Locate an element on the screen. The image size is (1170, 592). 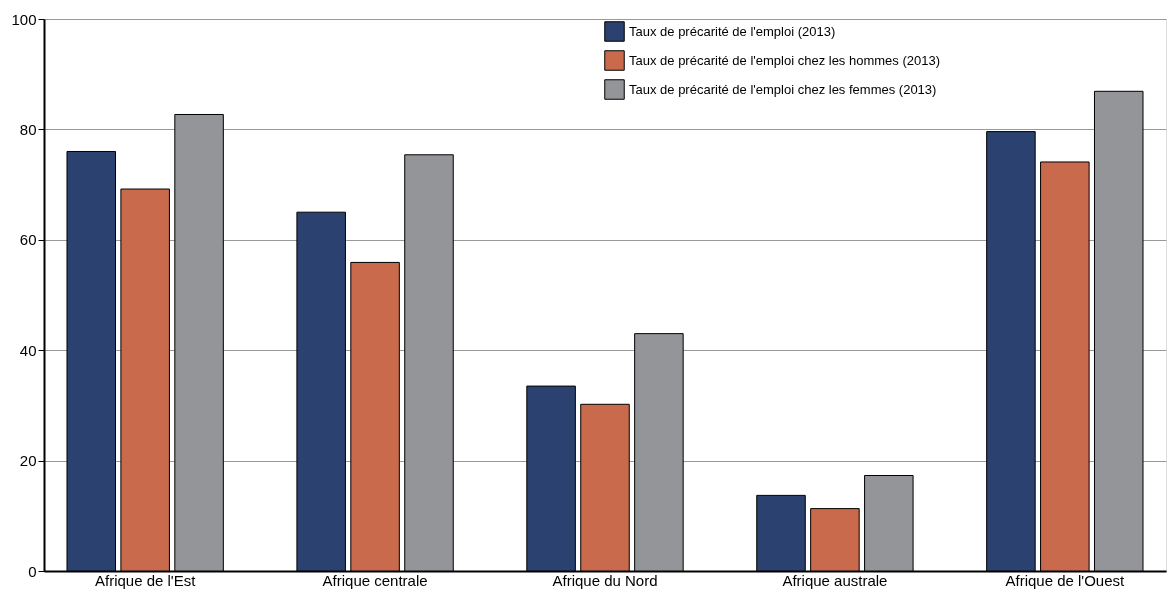
y-tick-label: 40 is located at coordinates (28, 350).